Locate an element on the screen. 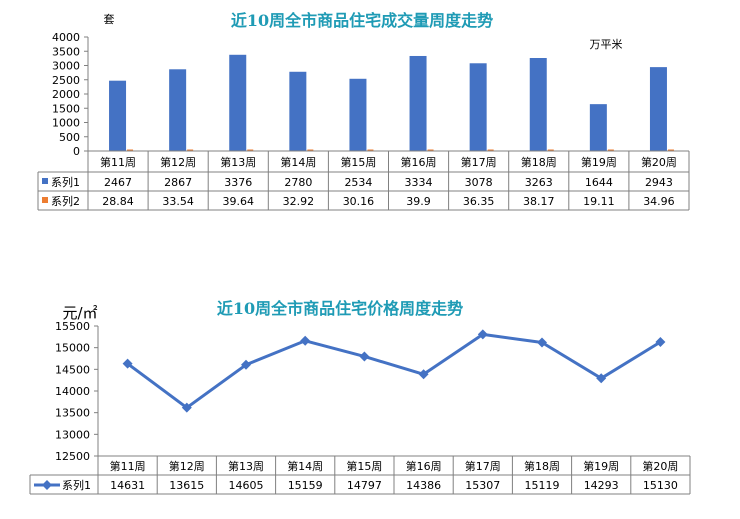  volume-series1-value: 2780 is located at coordinates (298, 182).